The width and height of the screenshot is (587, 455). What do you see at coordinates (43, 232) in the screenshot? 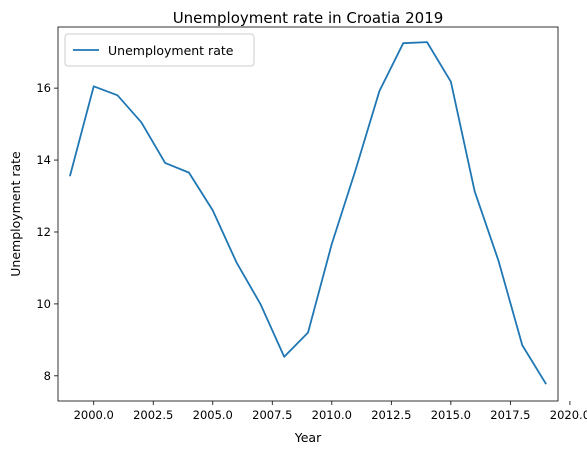
I see `y-tick-label: 12` at bounding box center [43, 232].